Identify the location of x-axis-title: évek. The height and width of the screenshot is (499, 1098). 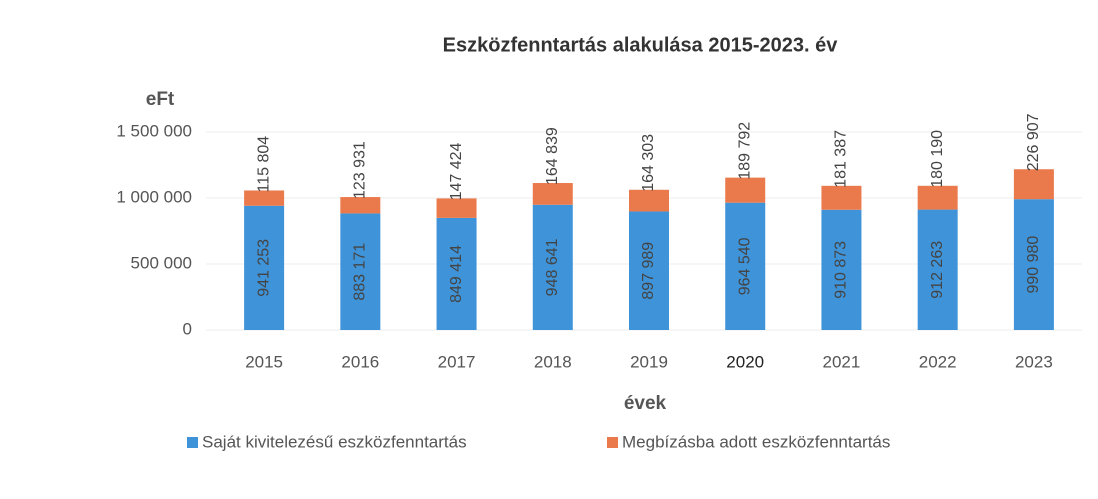
(645, 403).